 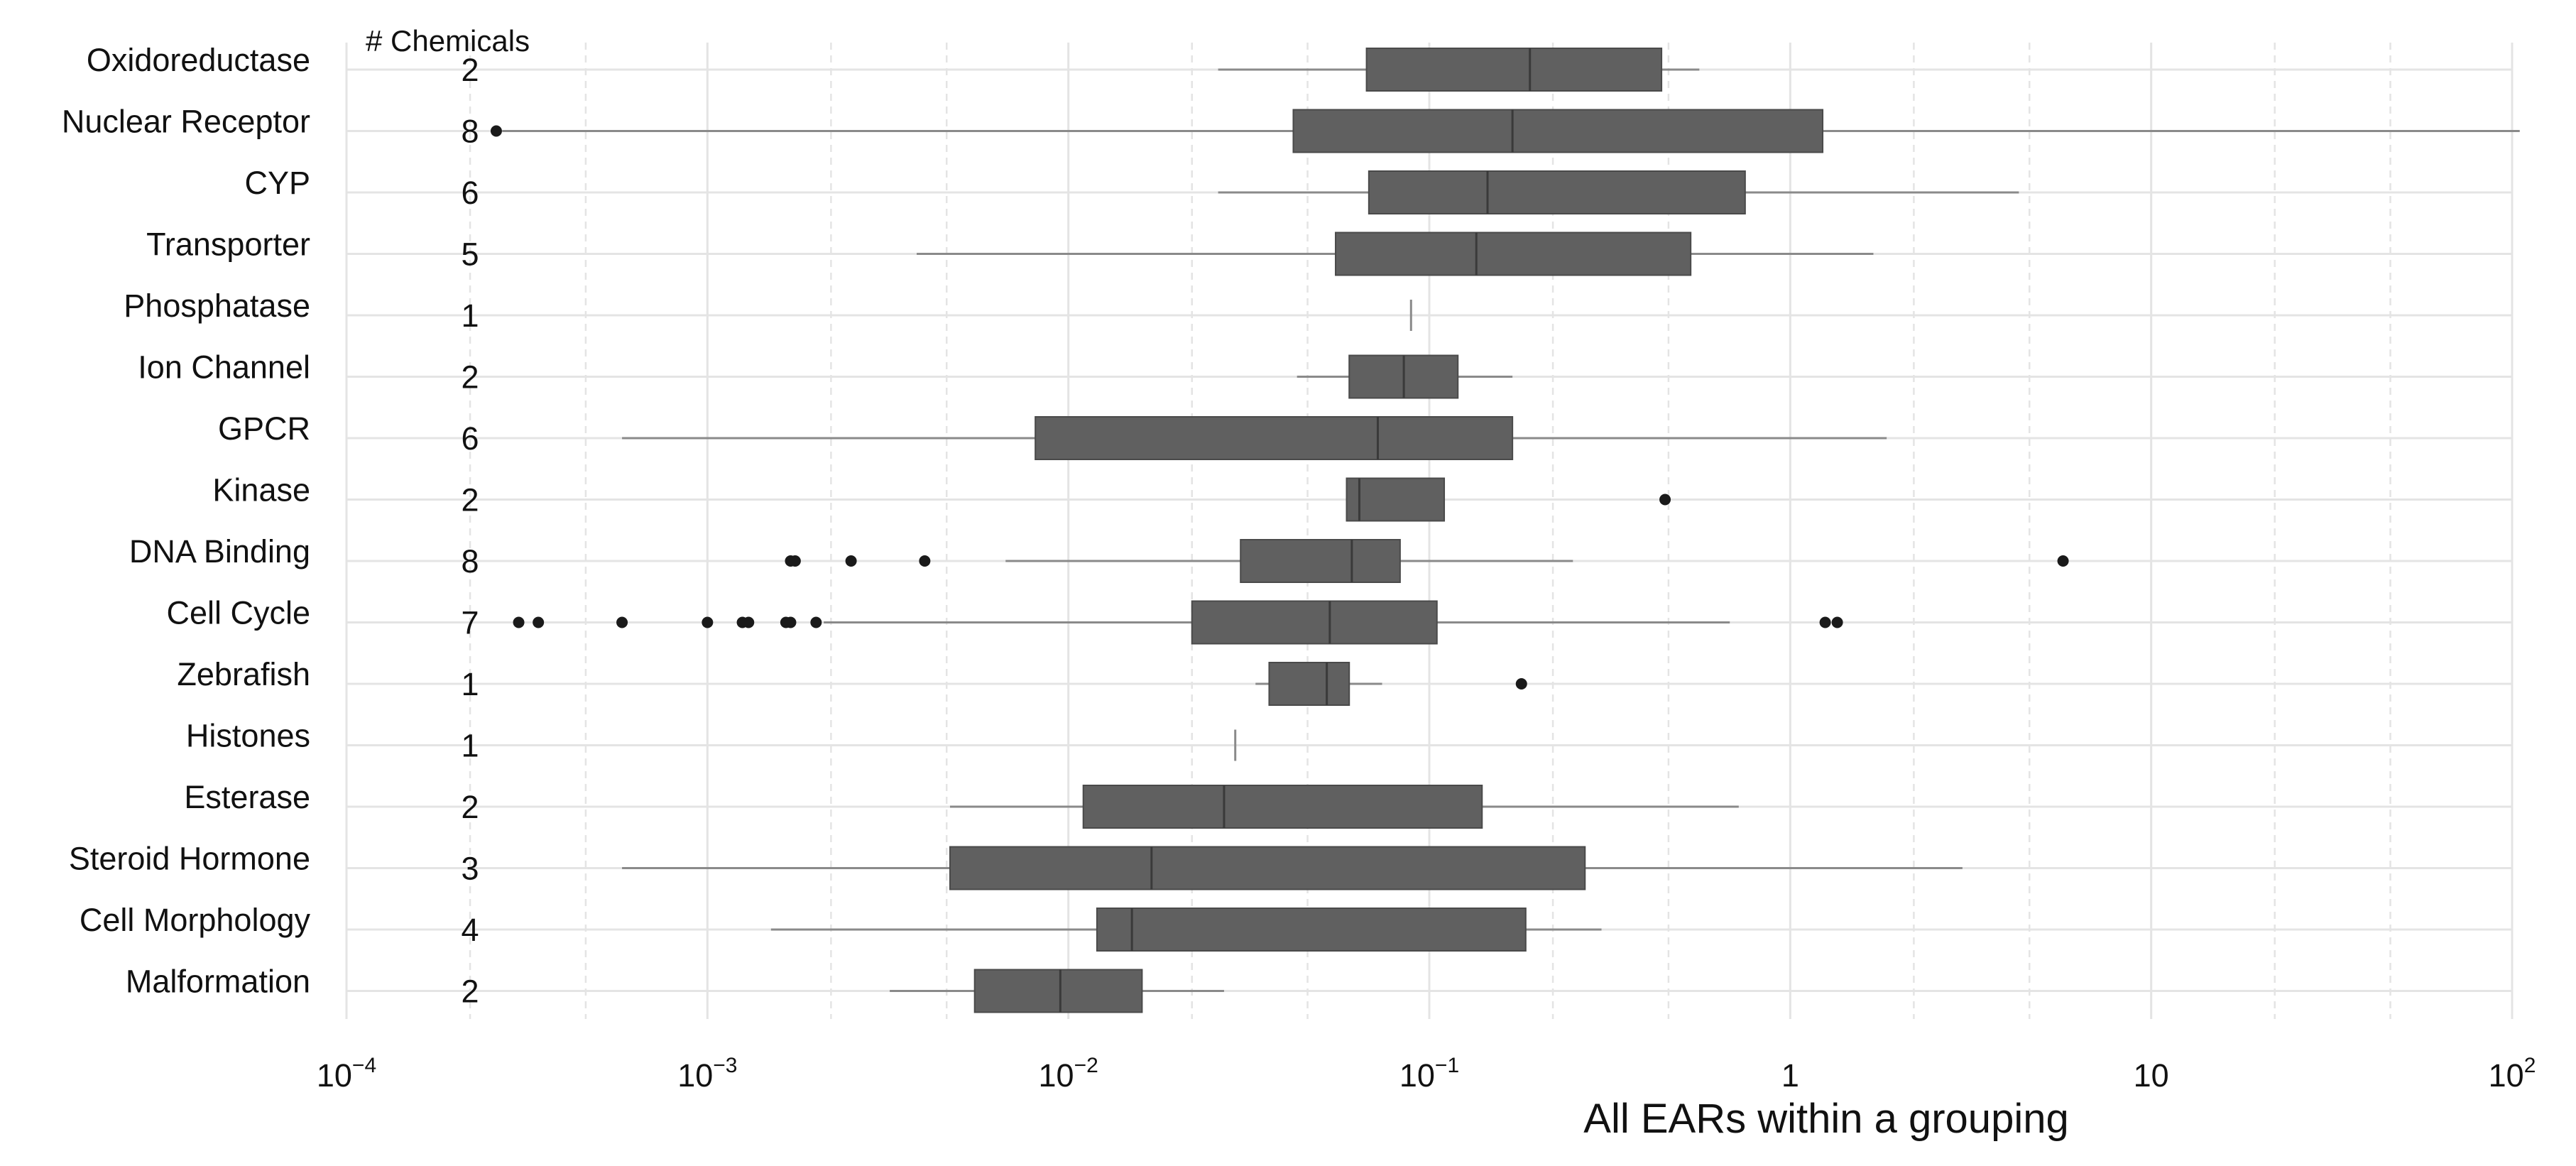 I want to click on category-label: Cell Morphology, so click(x=195, y=920).